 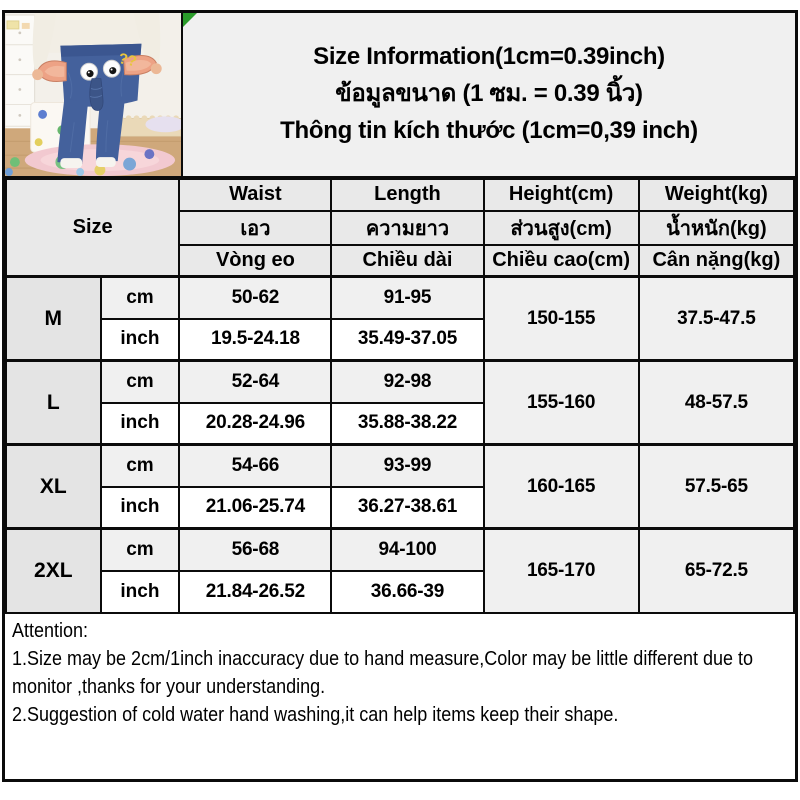 I want to click on title-thai: ข้อมูลขนาด (1 ซม. = 0.39 นิ้ว), so click(x=489, y=93).